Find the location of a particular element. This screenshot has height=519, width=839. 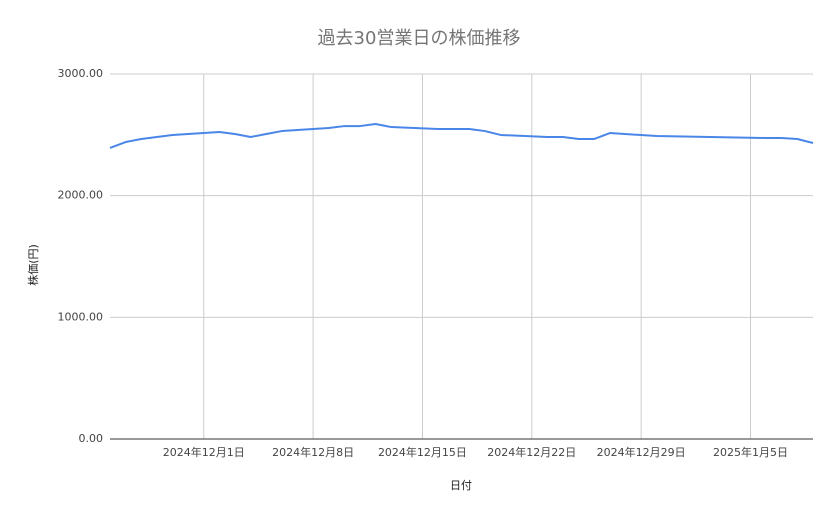

x-tick-label: 2024年12月15日 is located at coordinates (422, 452).